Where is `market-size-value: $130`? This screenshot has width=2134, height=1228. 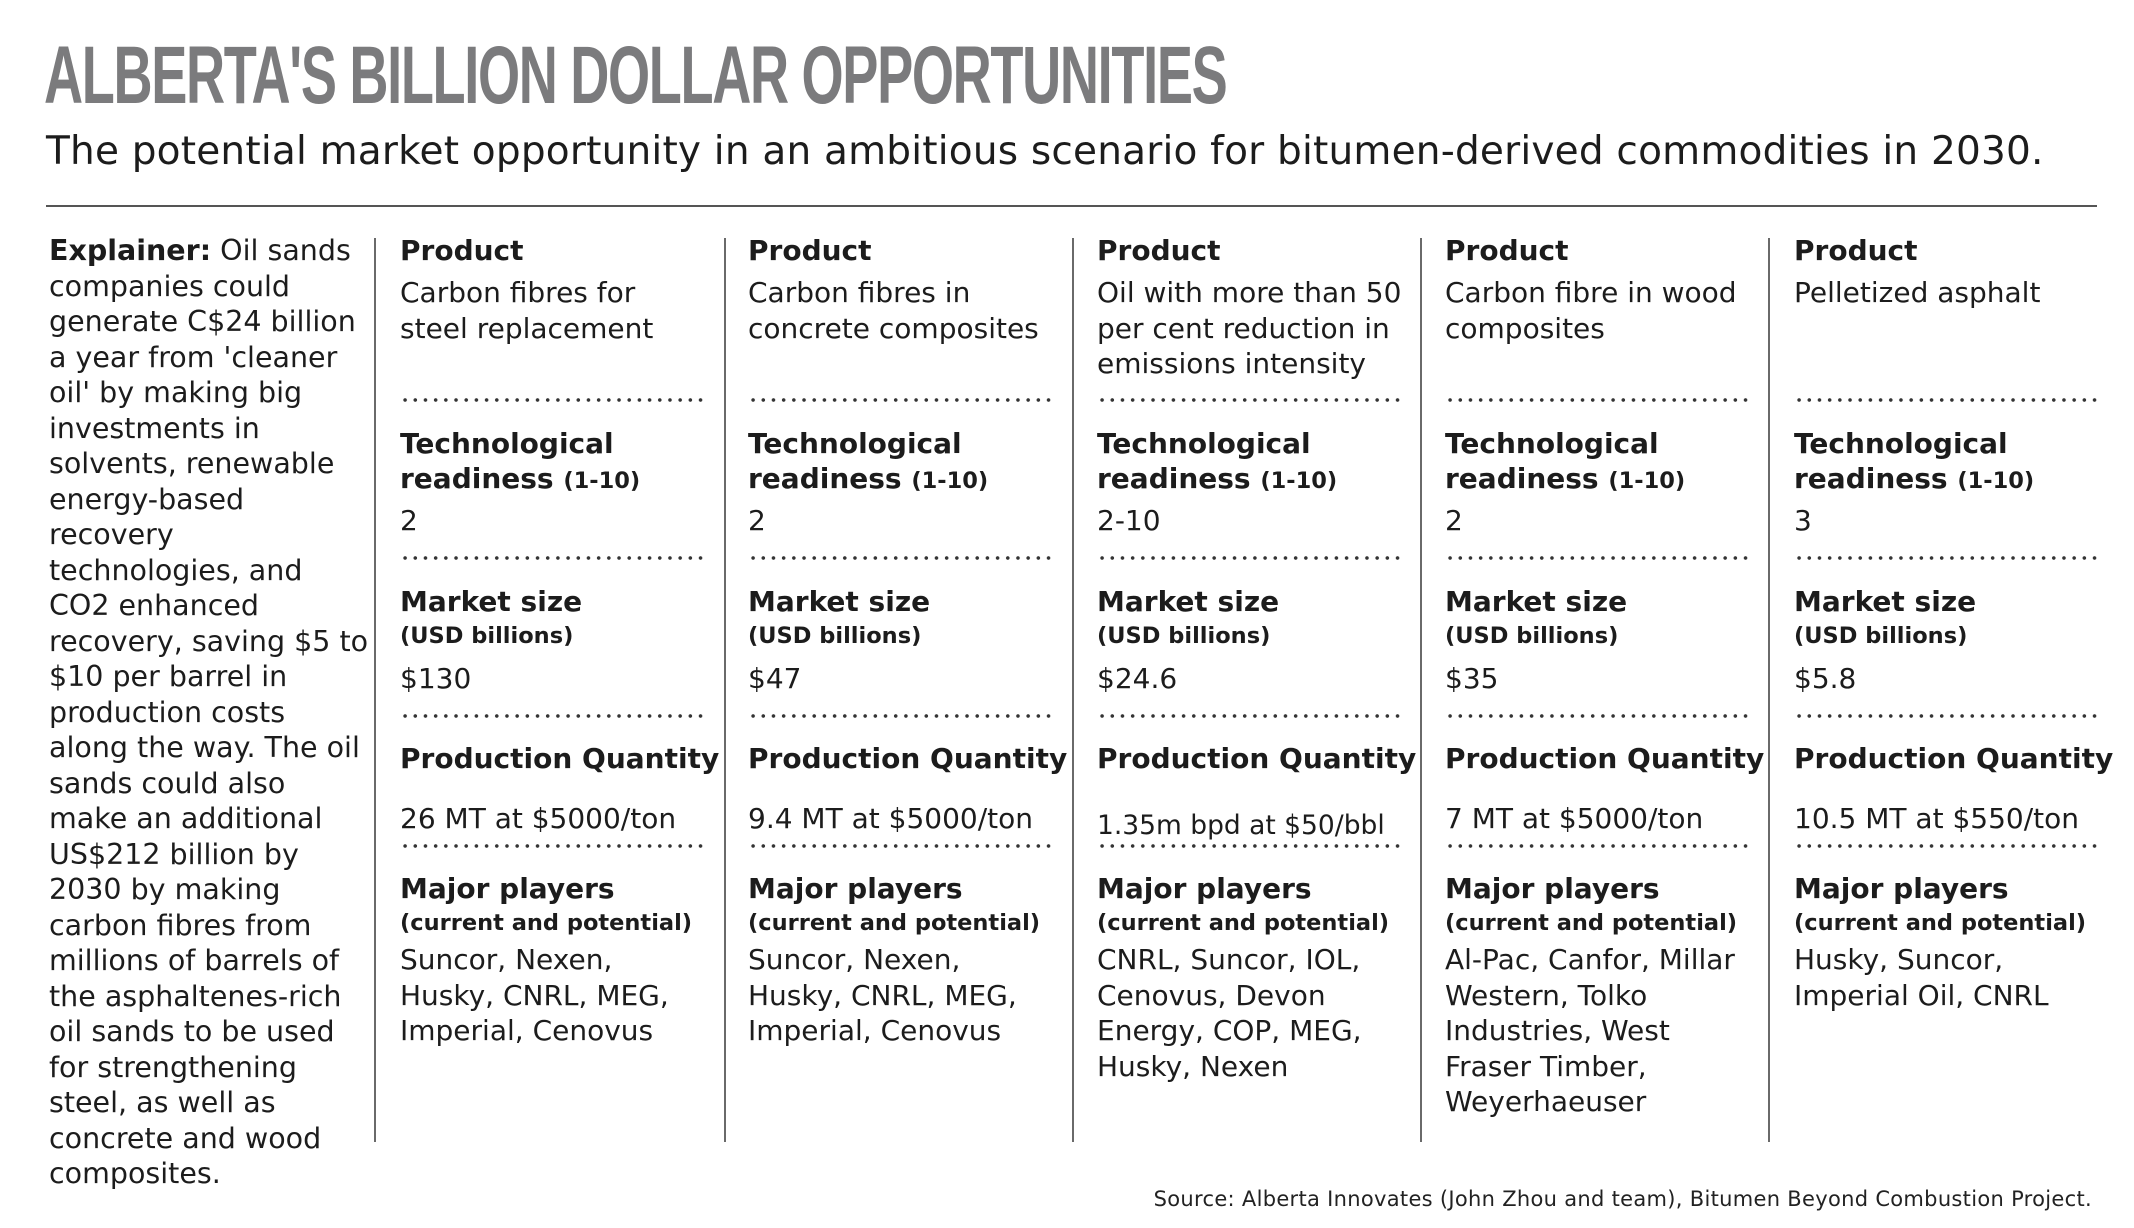
market-size-value: $130 is located at coordinates (436, 678).